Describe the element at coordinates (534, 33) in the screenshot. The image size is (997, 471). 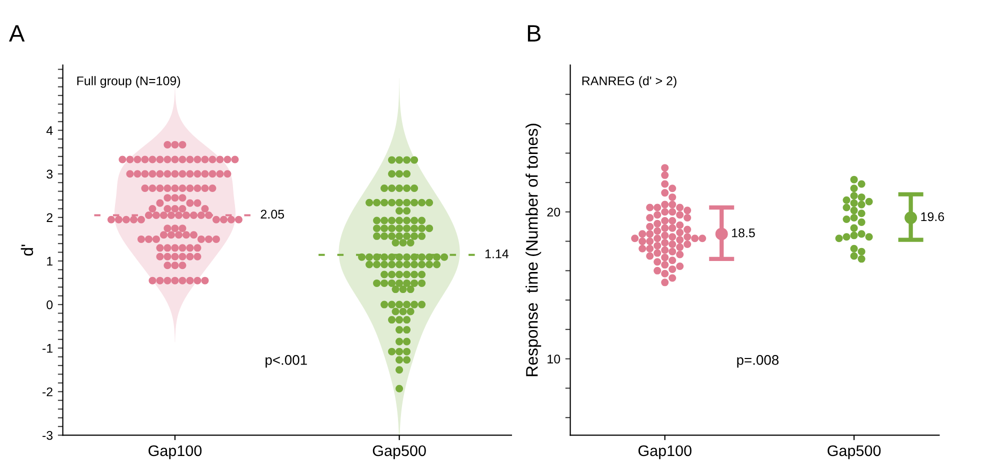
I see `text: B` at that location.